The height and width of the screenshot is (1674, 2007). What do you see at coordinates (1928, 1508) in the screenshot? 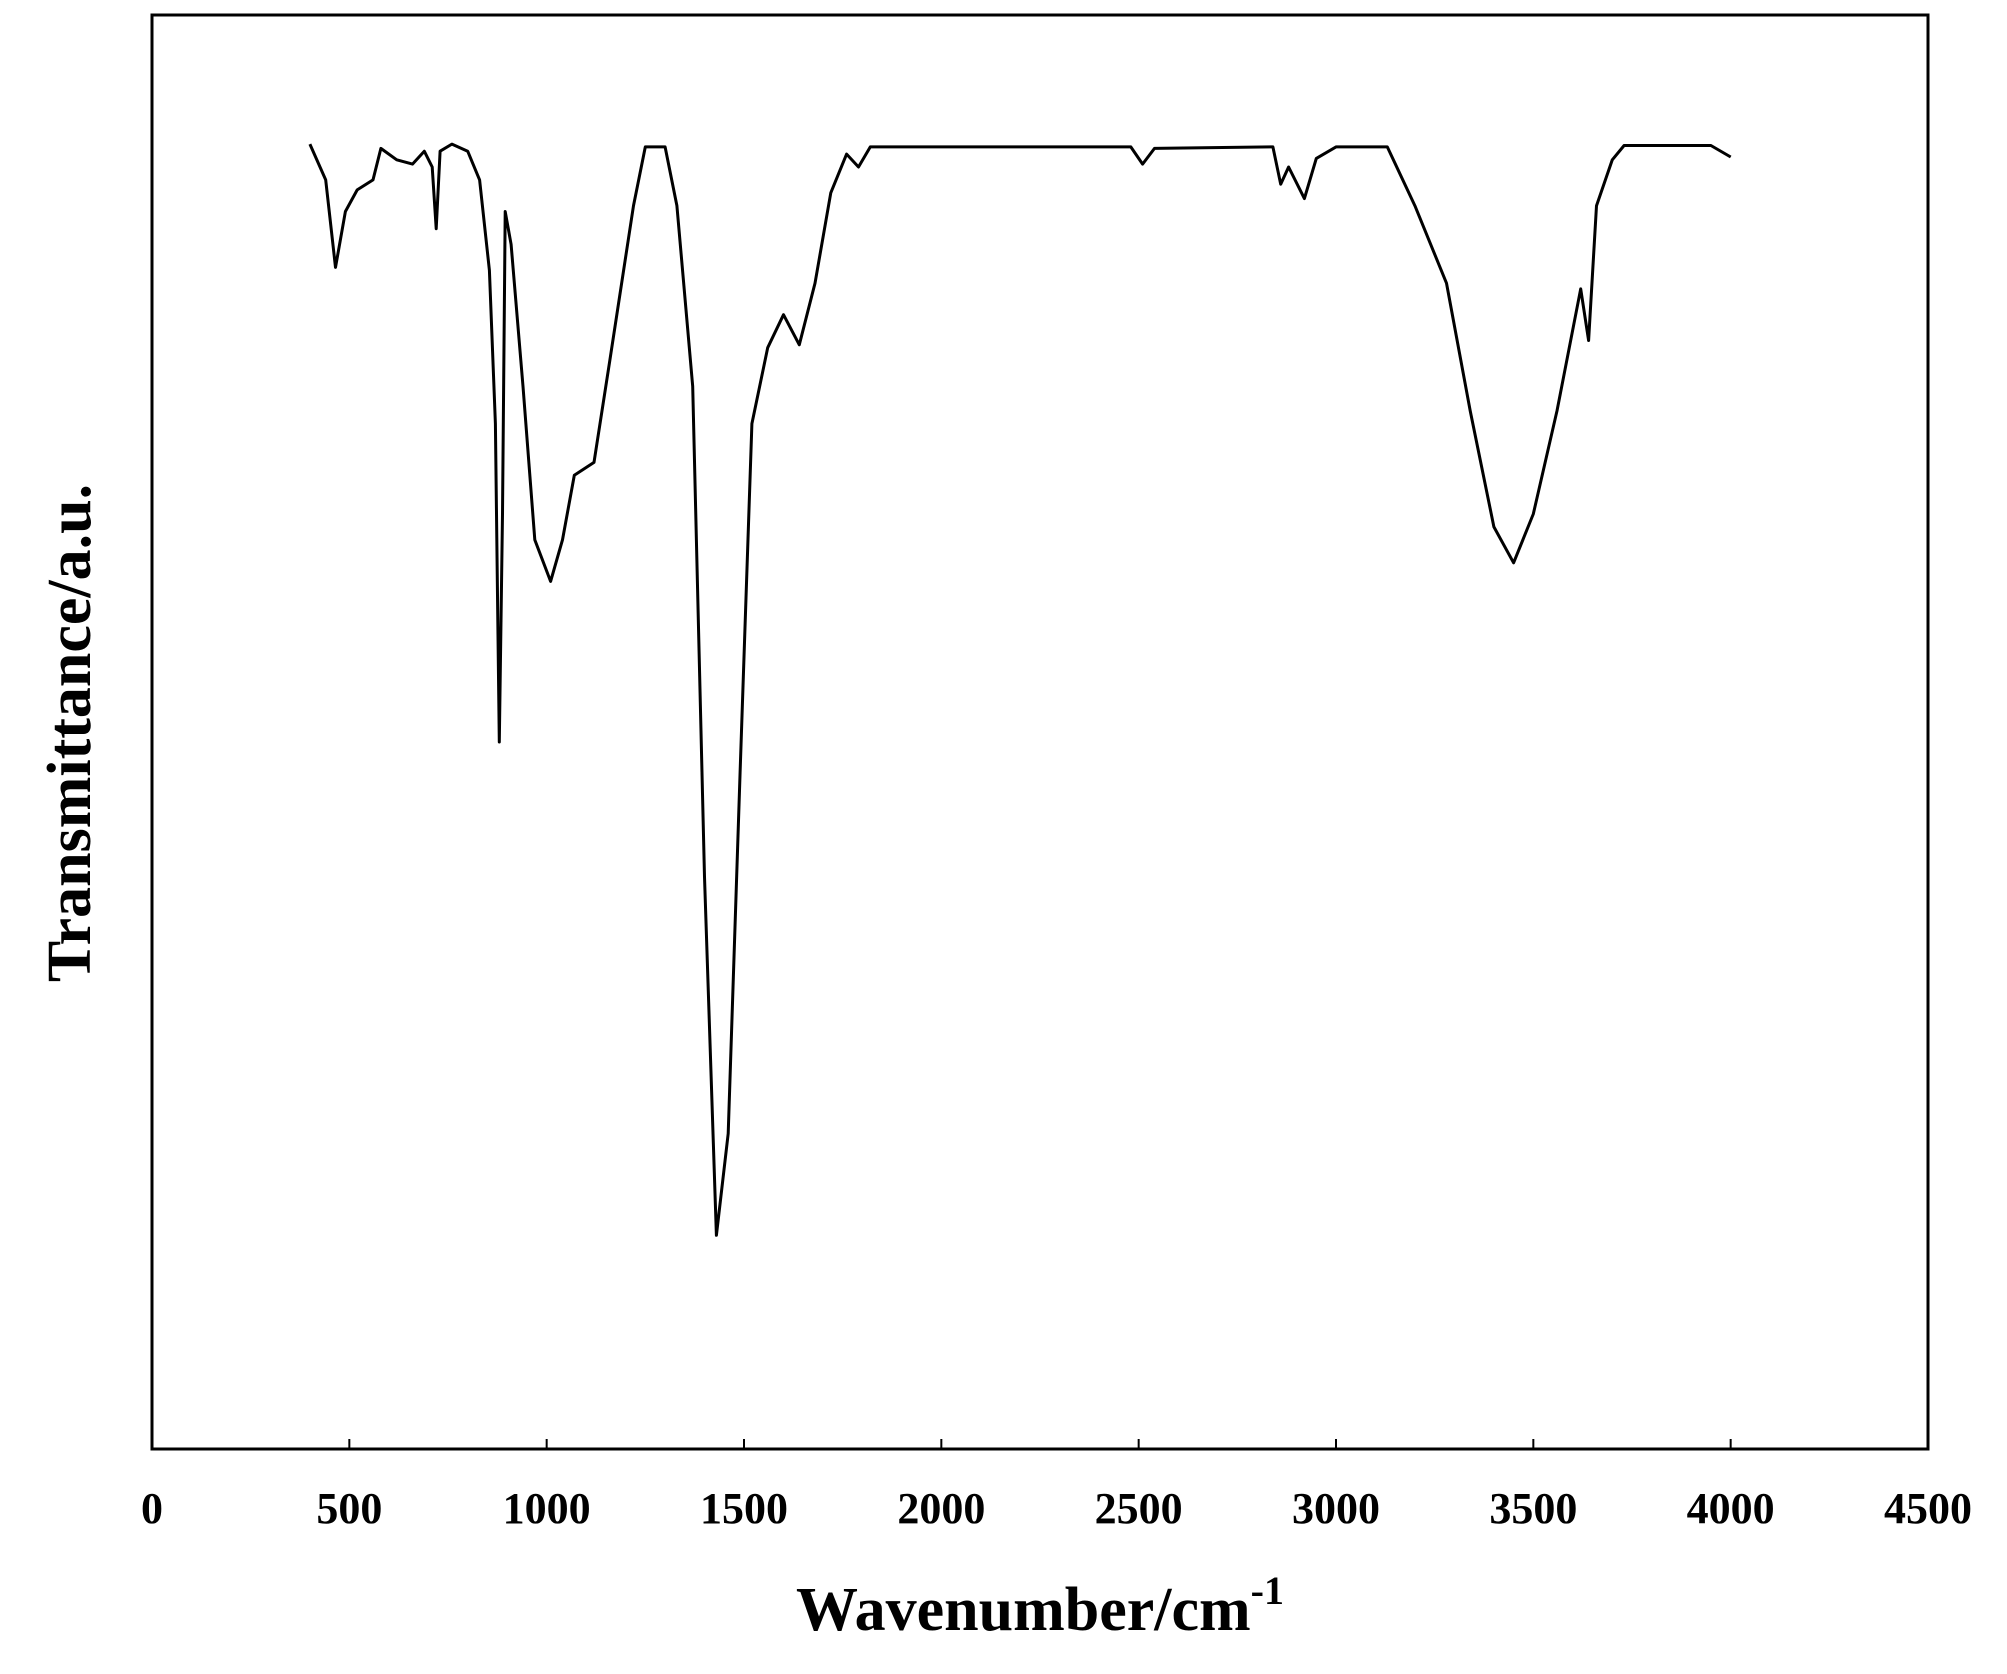
I see `x-tick-label: 4500` at bounding box center [1928, 1508].